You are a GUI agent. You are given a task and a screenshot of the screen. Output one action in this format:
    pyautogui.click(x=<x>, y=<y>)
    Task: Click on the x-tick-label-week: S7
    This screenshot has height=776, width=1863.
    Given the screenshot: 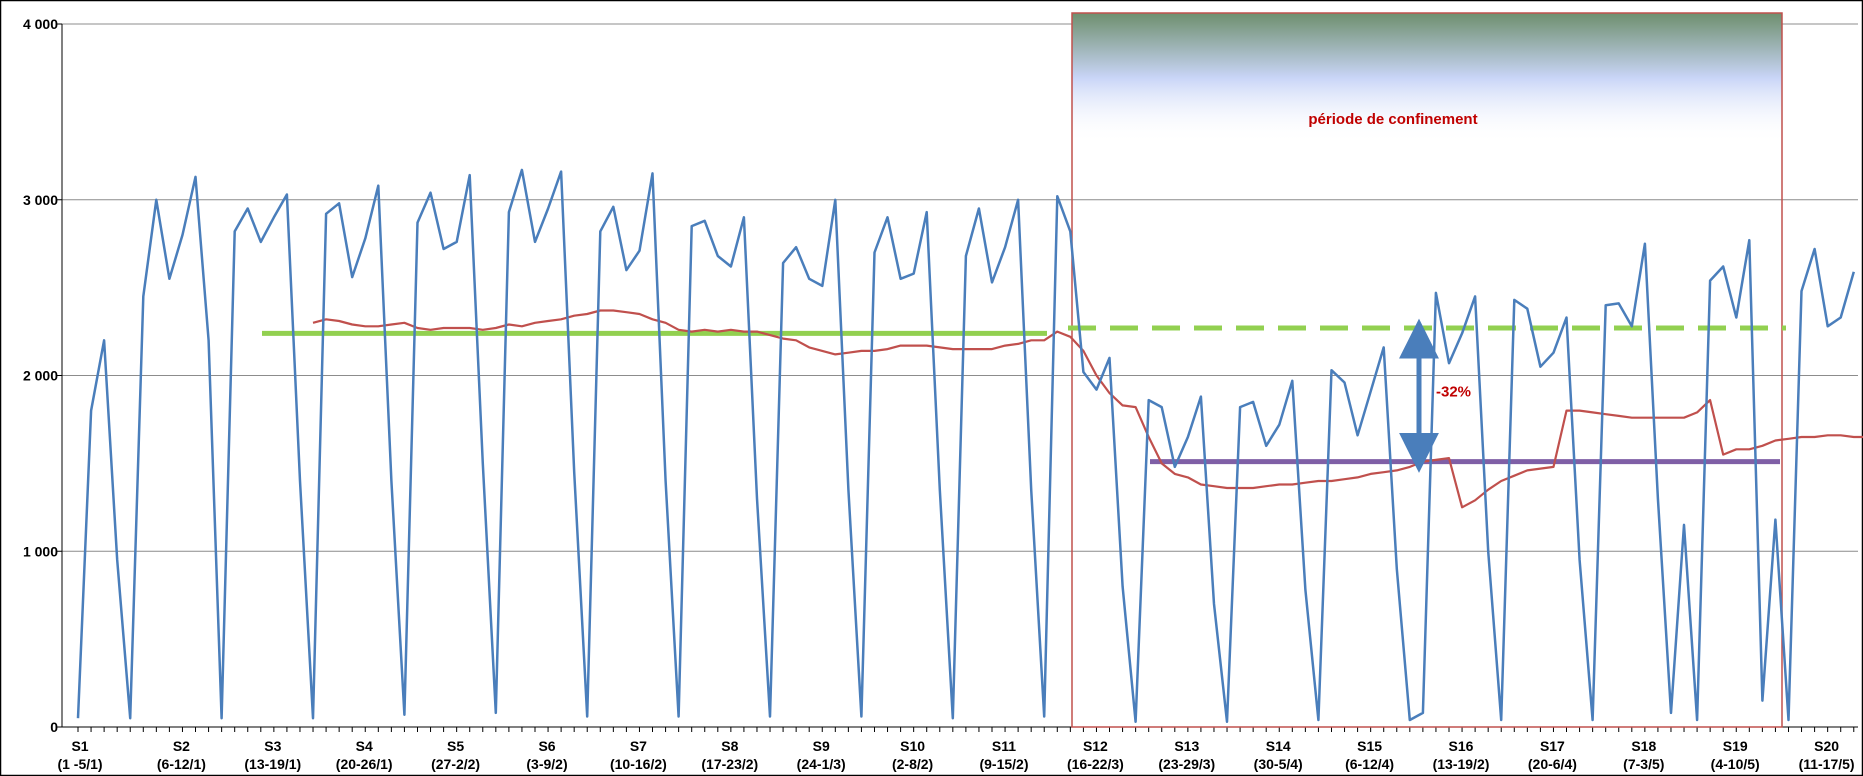 What is the action you would take?
    pyautogui.click(x=638, y=746)
    